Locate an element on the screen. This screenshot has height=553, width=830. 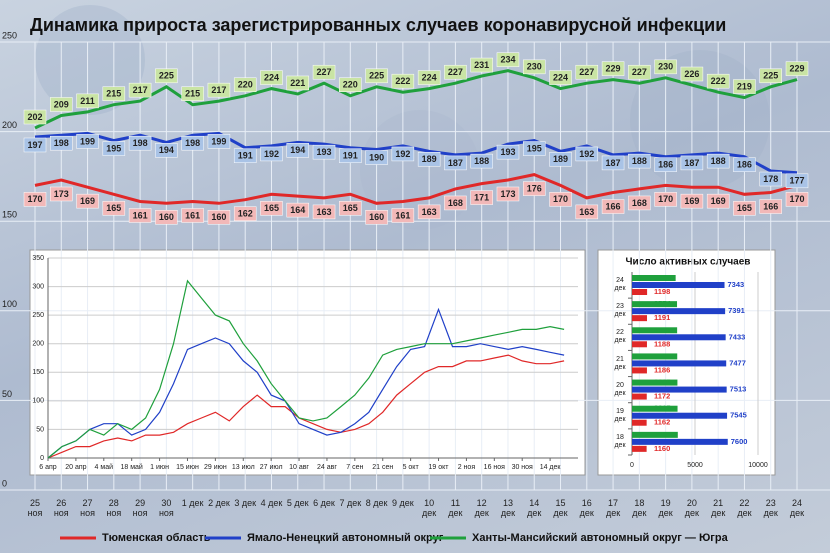
legend-label: Ямало-Ненецкий автономный округ is located at coordinates (345, 538).